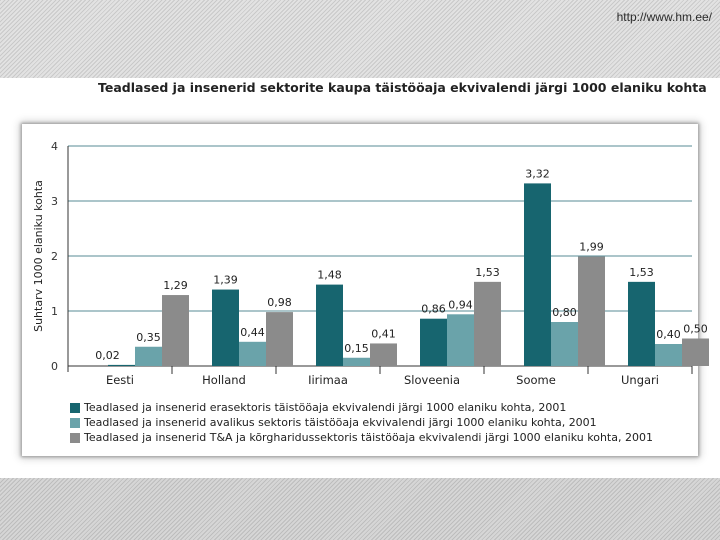 The image size is (720, 540). What do you see at coordinates (537, 274) in the screenshot?
I see `bar-s1-soome` at bounding box center [537, 274].